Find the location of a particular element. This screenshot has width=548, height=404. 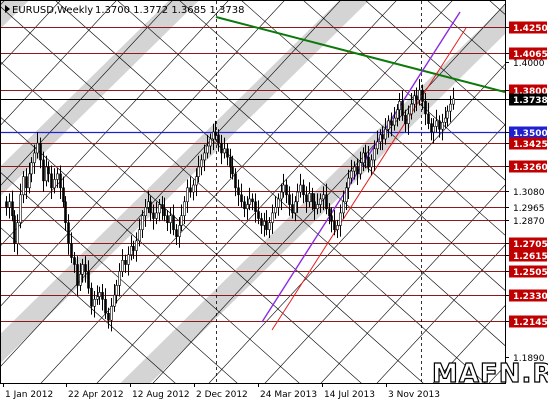

price-badge-label: 1.3425 is located at coordinates (530, 145).